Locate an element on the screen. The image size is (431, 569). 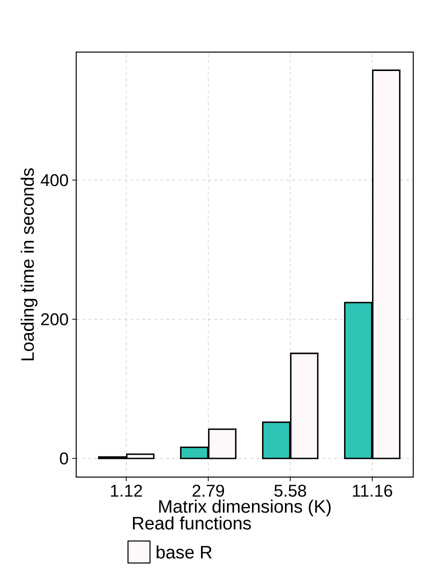
legend-title: Read functions is located at coordinates (192, 523).